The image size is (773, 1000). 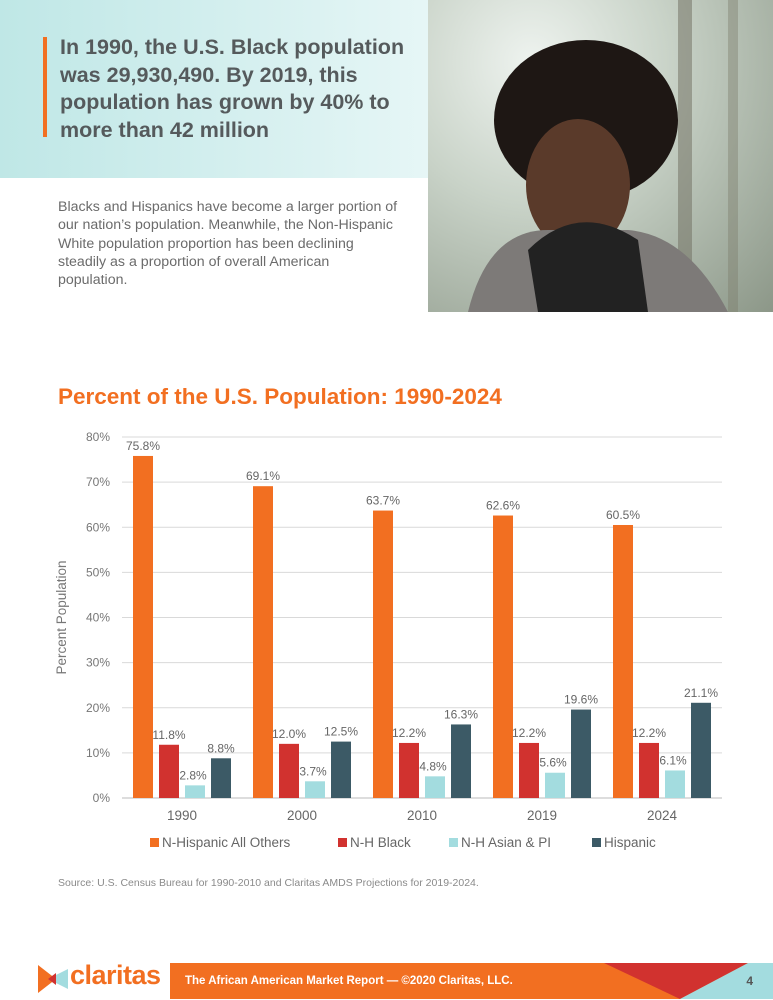 What do you see at coordinates (115, 975) in the screenshot?
I see `claritas-logo: claritas` at bounding box center [115, 975].